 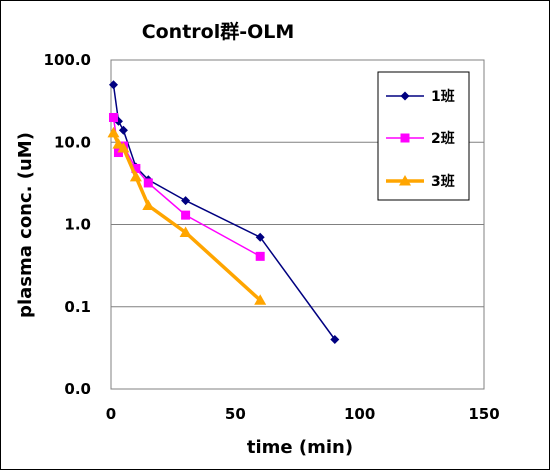 What do you see at coordinates (218, 31) in the screenshot?
I see `chart-title: Control群-OLM` at bounding box center [218, 31].